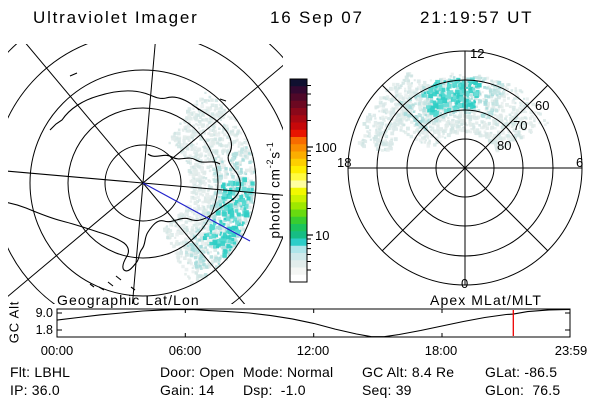 This screenshot has width=600, height=400. I want to click on status-dsp: Dsp: -1.0, so click(274, 390).